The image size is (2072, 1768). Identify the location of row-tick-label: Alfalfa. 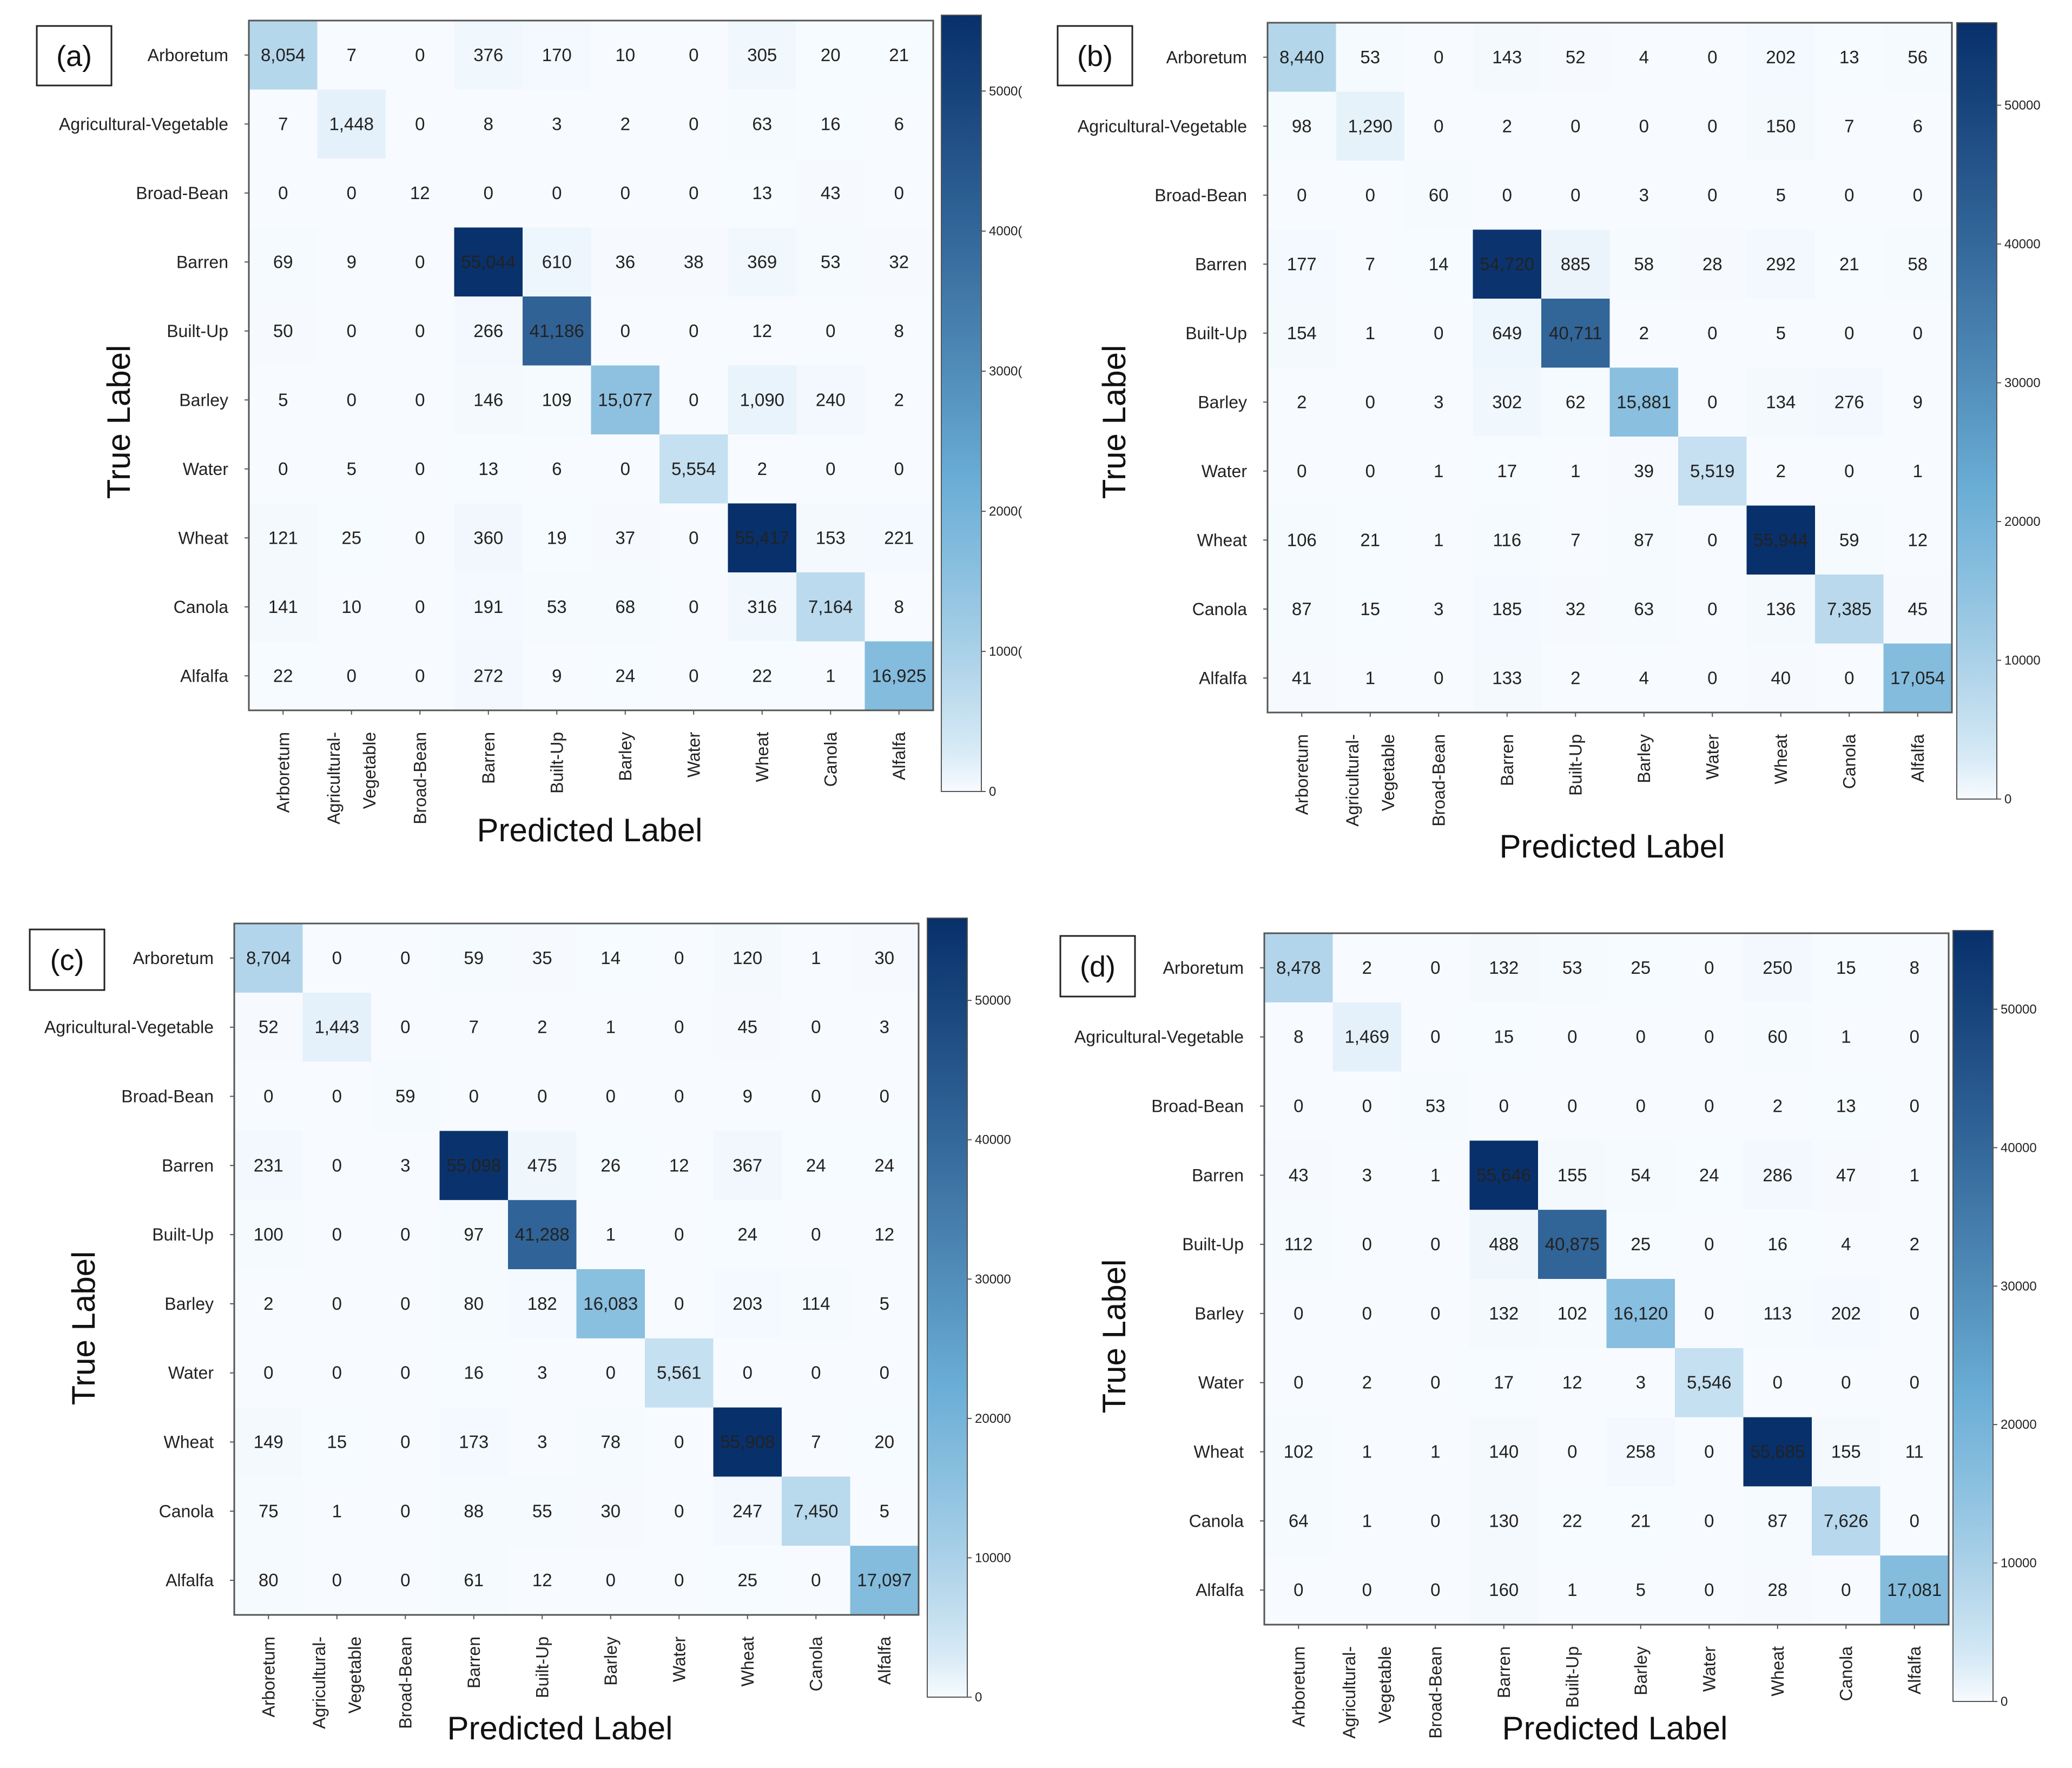
(190, 1581).